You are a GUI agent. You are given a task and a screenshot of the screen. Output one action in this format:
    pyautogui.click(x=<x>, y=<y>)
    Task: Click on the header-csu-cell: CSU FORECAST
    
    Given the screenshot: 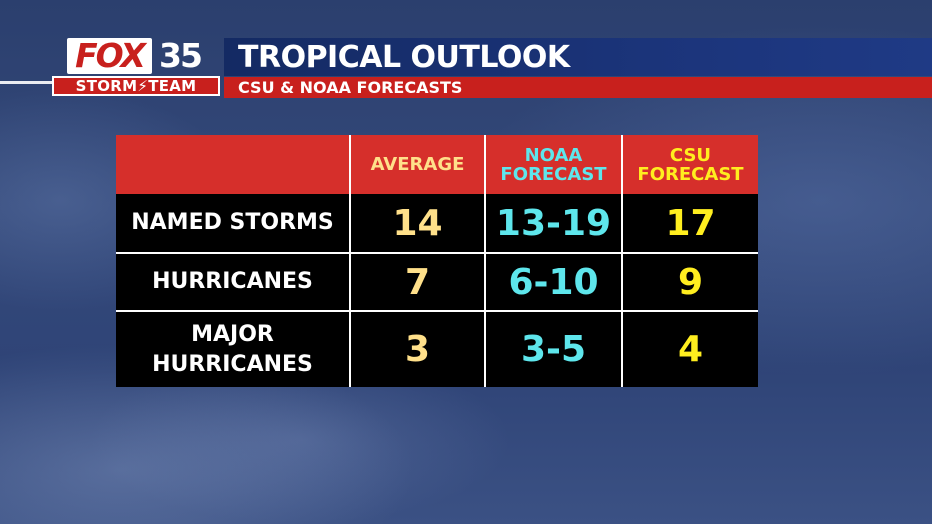 What is the action you would take?
    pyautogui.click(x=689, y=164)
    